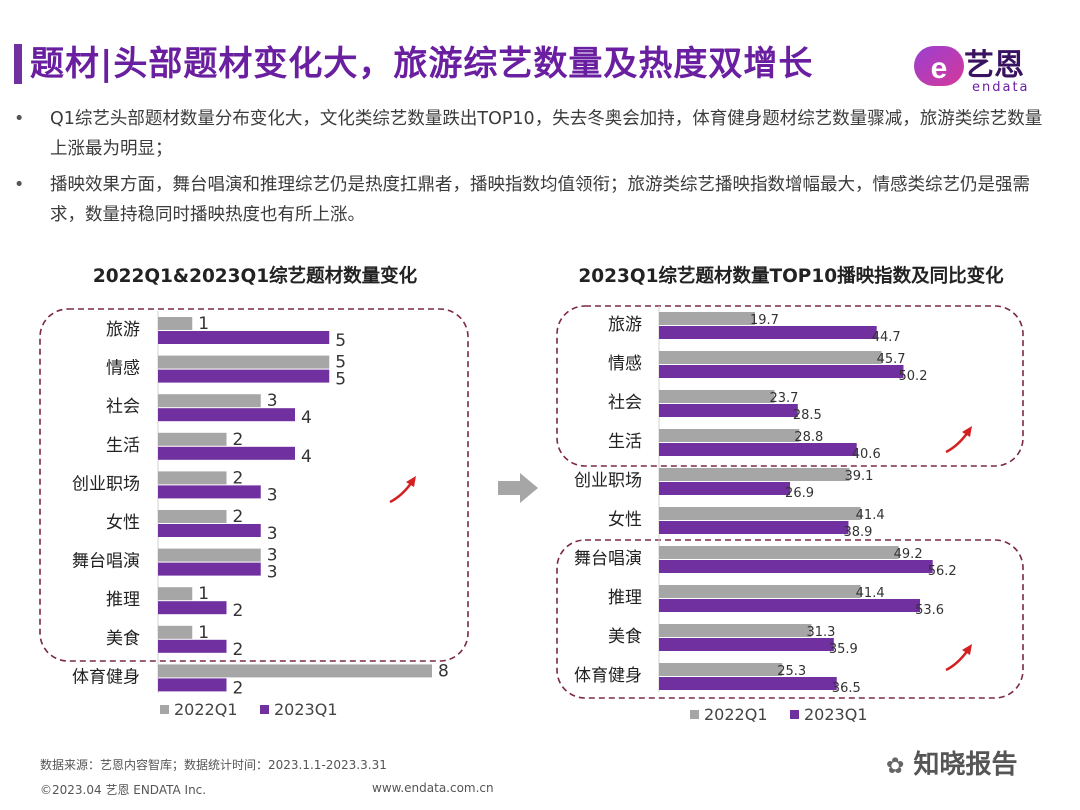 The height and width of the screenshot is (810, 1080). What do you see at coordinates (764, 320) in the screenshot?
I see `data-label-2022q1: 19.7` at bounding box center [764, 320].